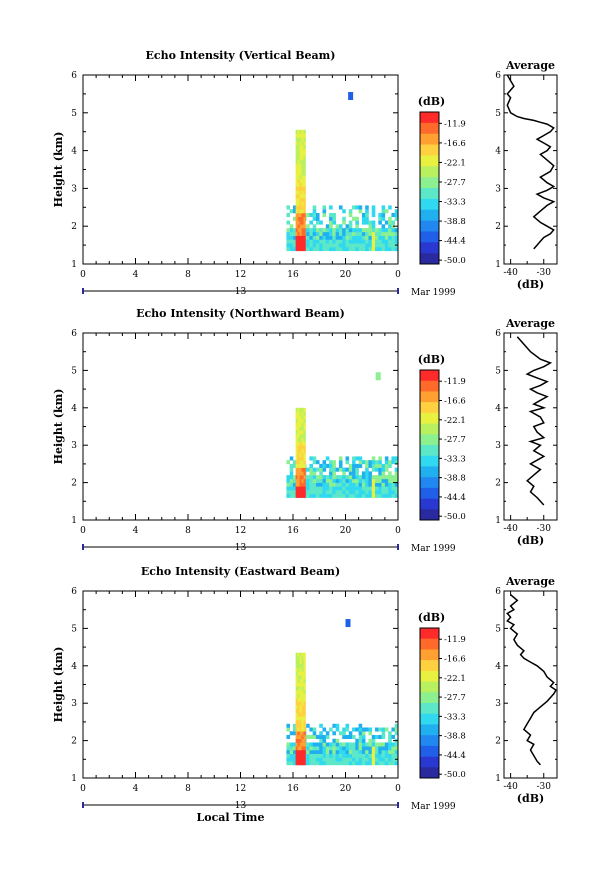 Image resolution: width=611 pixels, height=880 pixels. I want to click on y-tick-label: 2, so click(74, 484).